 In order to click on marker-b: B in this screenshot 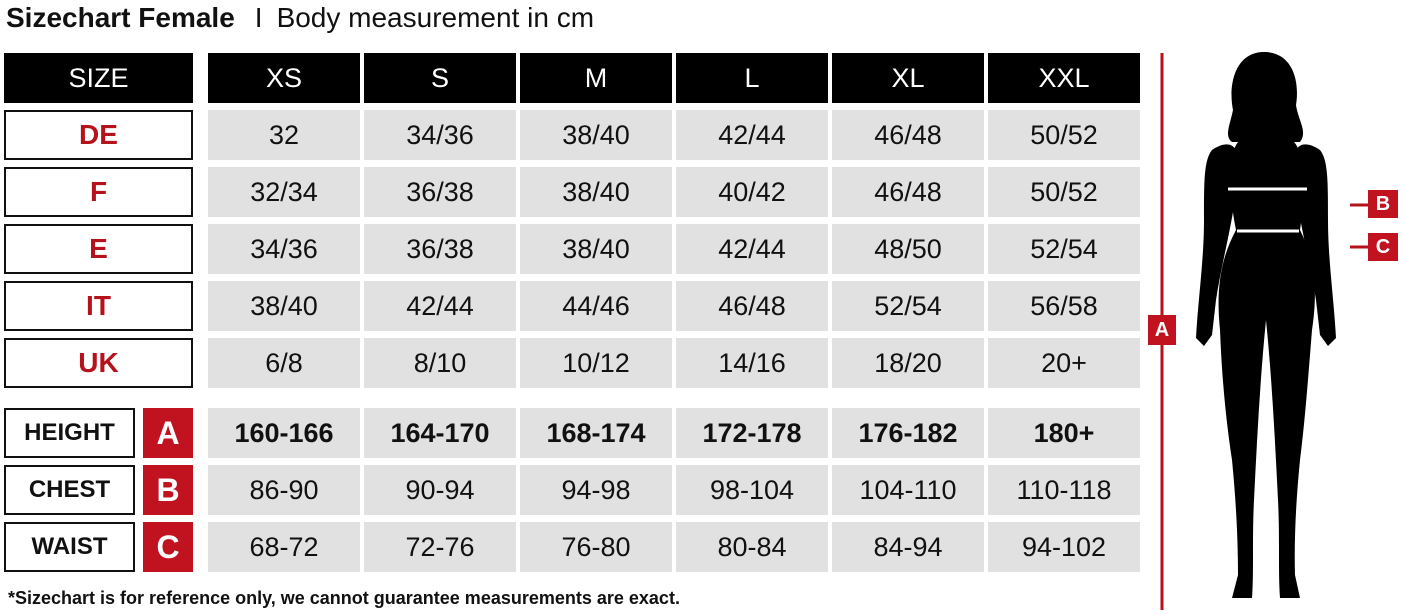, I will do `click(1383, 204)`.